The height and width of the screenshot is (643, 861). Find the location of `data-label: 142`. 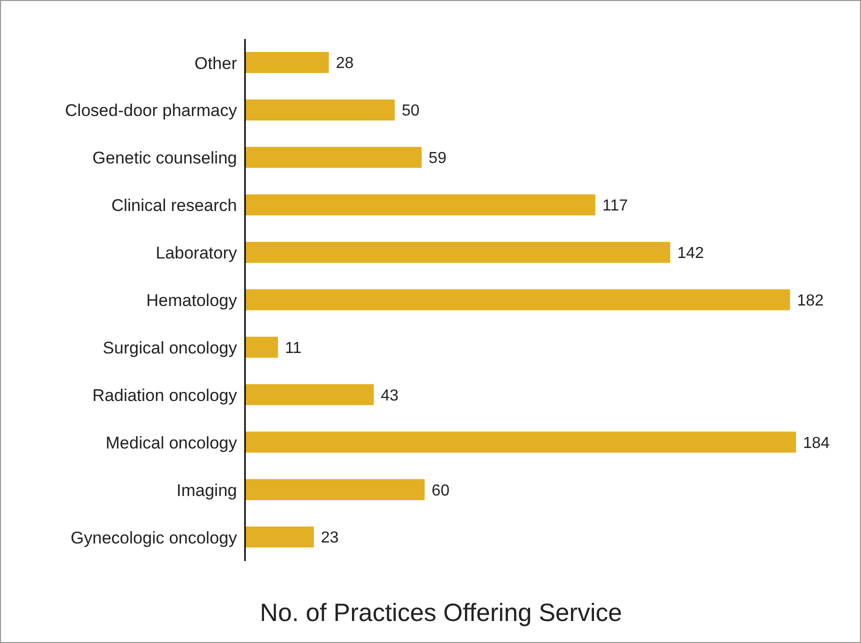

data-label: 142 is located at coordinates (690, 253).